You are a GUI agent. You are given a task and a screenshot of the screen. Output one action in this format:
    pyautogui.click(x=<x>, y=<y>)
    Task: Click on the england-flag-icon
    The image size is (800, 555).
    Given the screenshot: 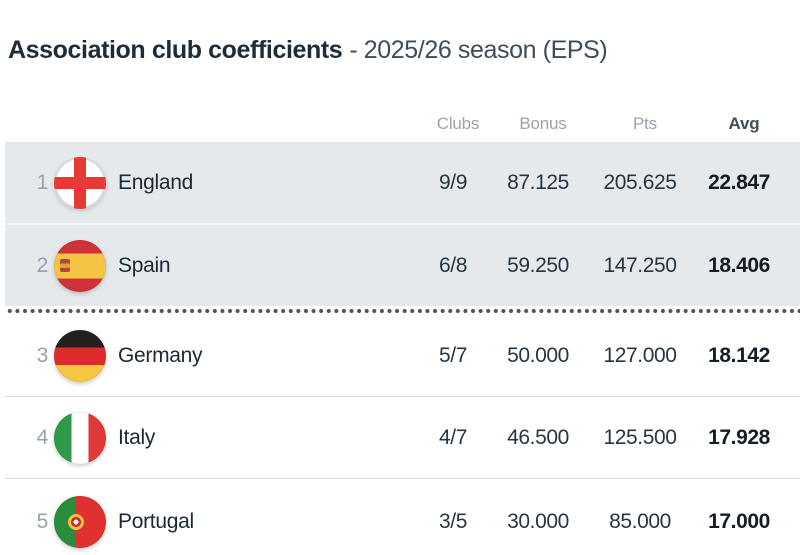 What is the action you would take?
    pyautogui.click(x=80, y=182)
    